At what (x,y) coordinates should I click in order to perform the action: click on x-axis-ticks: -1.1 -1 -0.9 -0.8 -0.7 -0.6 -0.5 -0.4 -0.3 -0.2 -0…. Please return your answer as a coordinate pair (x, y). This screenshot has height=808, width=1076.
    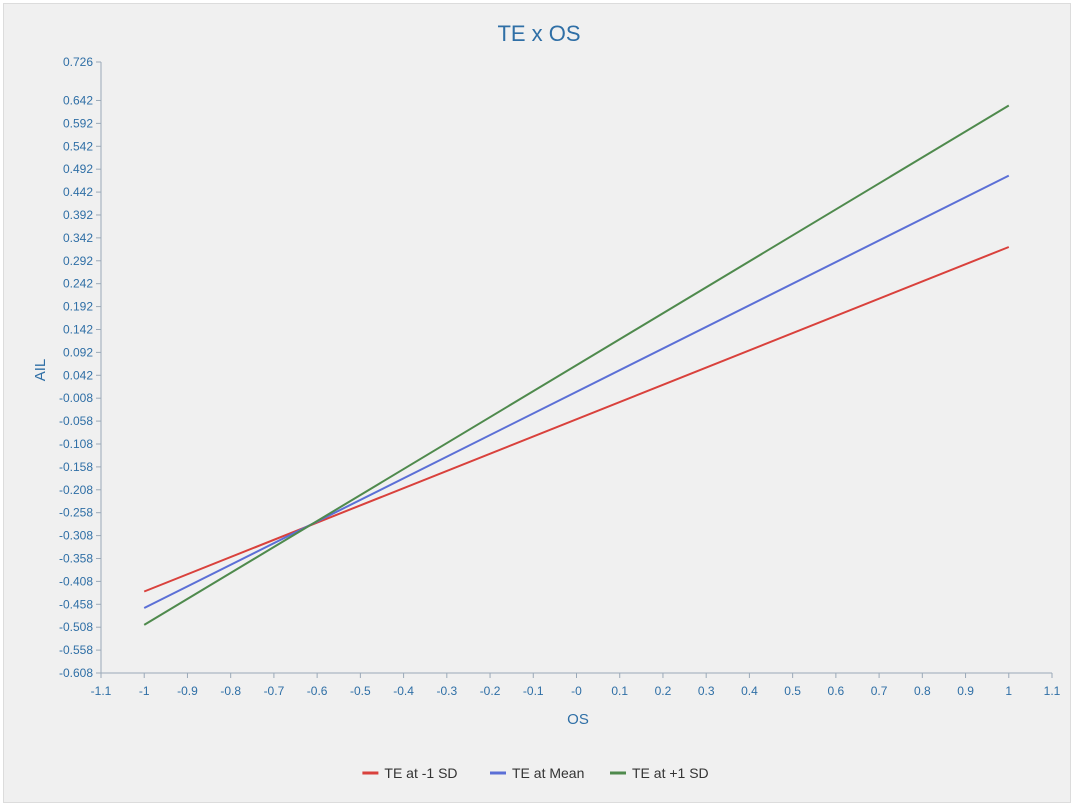
    Looking at the image, I should click on (576, 685).